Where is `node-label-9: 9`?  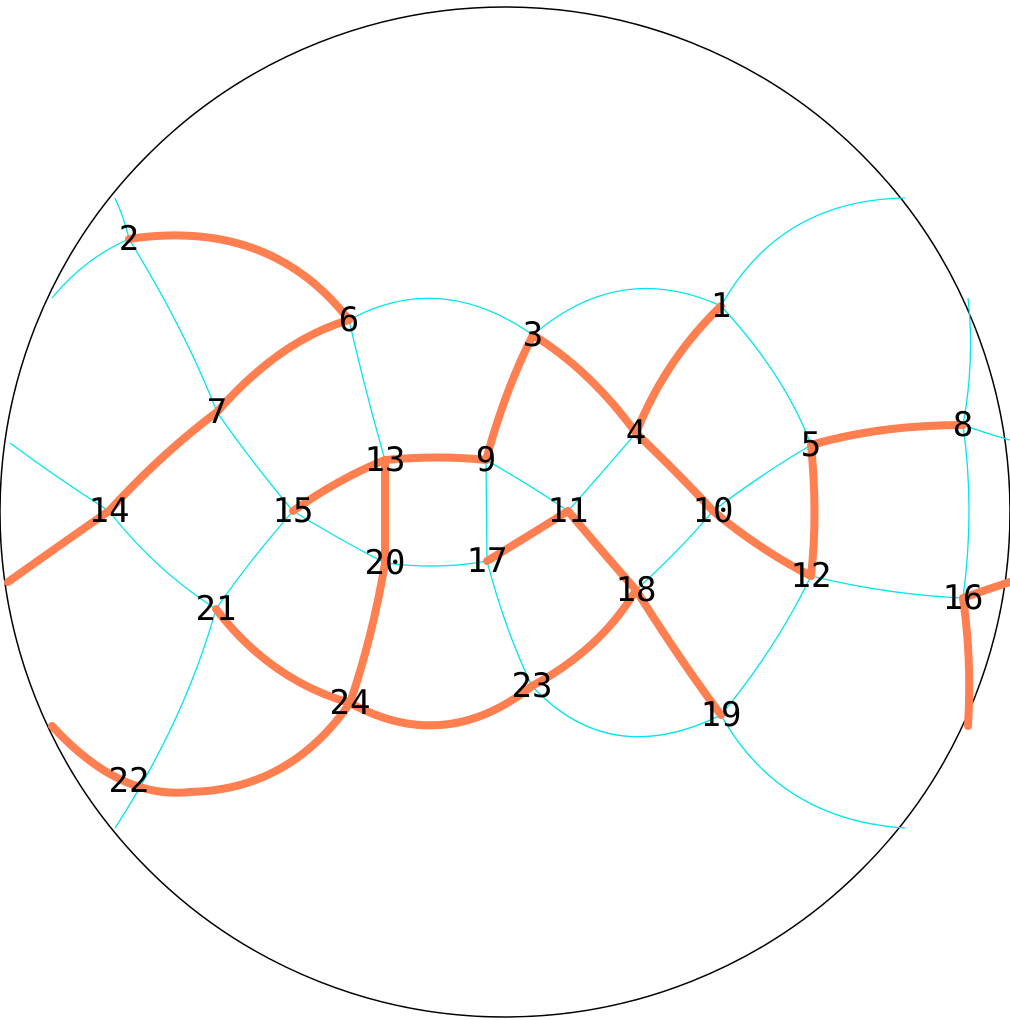
node-label-9: 9 is located at coordinates (486, 460).